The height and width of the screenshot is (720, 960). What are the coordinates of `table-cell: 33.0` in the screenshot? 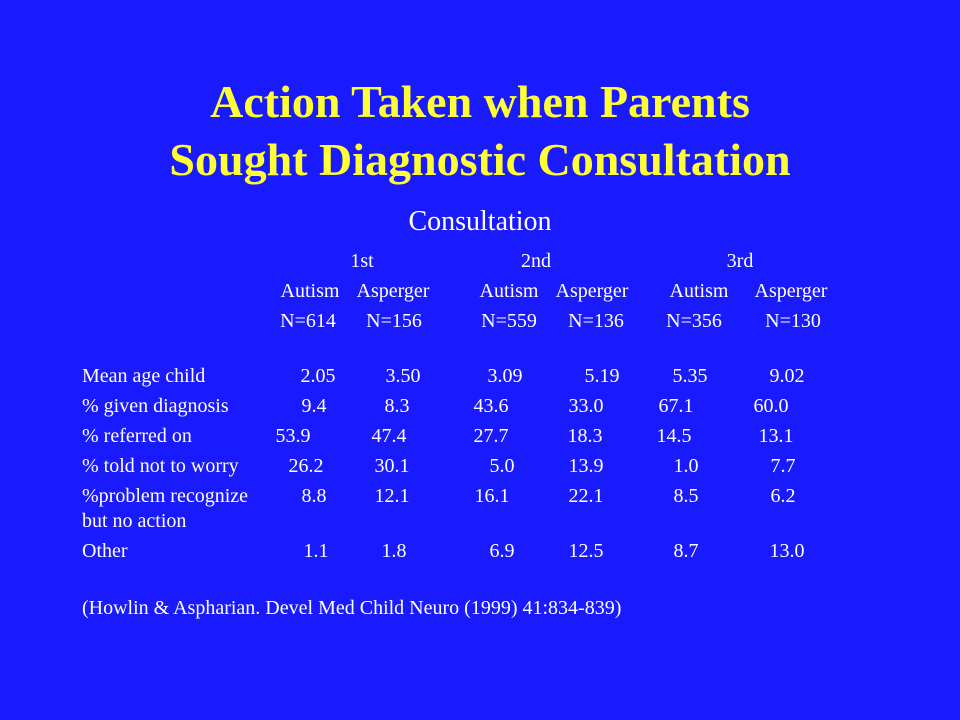 It's located at (586, 406).